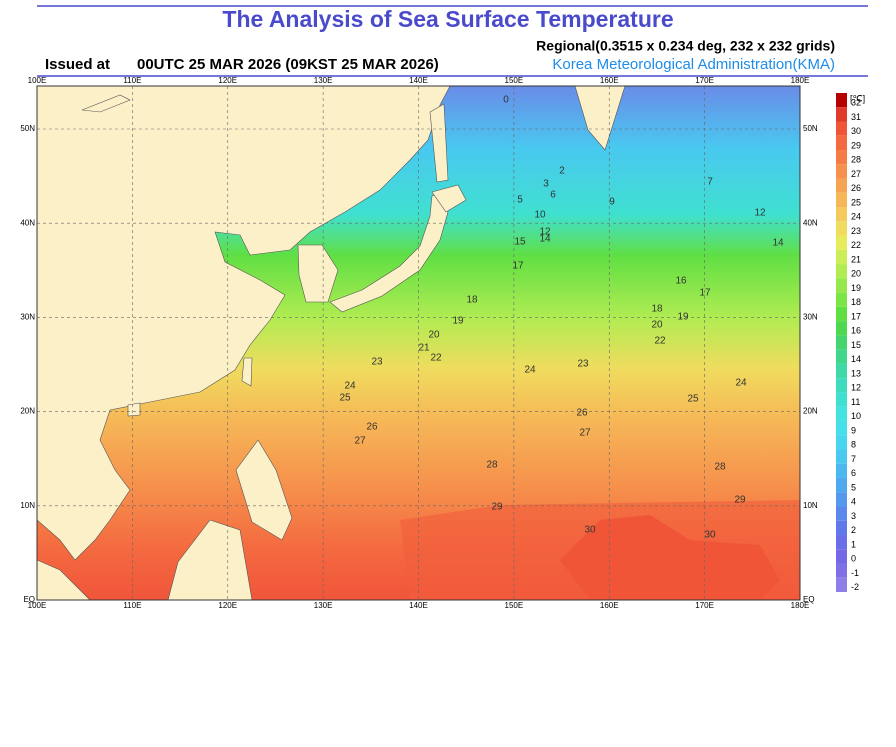 This screenshot has height=747, width=896. What do you see at coordinates (27, 411) in the screenshot?
I see `lat-label: 20N` at bounding box center [27, 411].